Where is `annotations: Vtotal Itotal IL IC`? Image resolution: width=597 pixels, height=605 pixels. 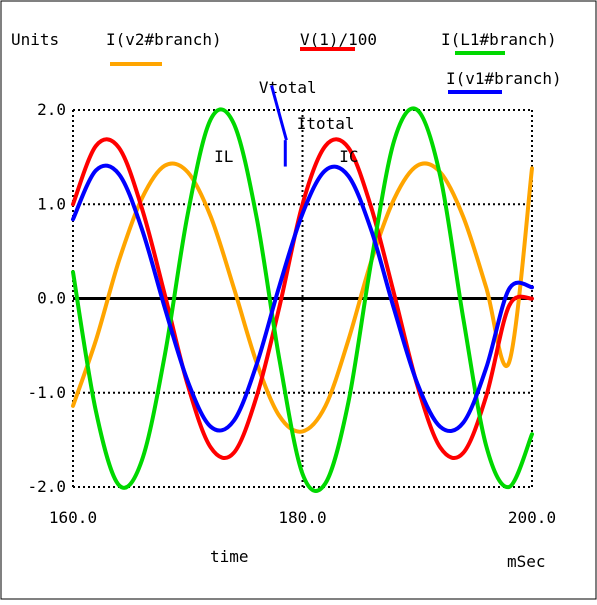
annotations: Vtotal Itotal IL IC is located at coordinates (286, 122).